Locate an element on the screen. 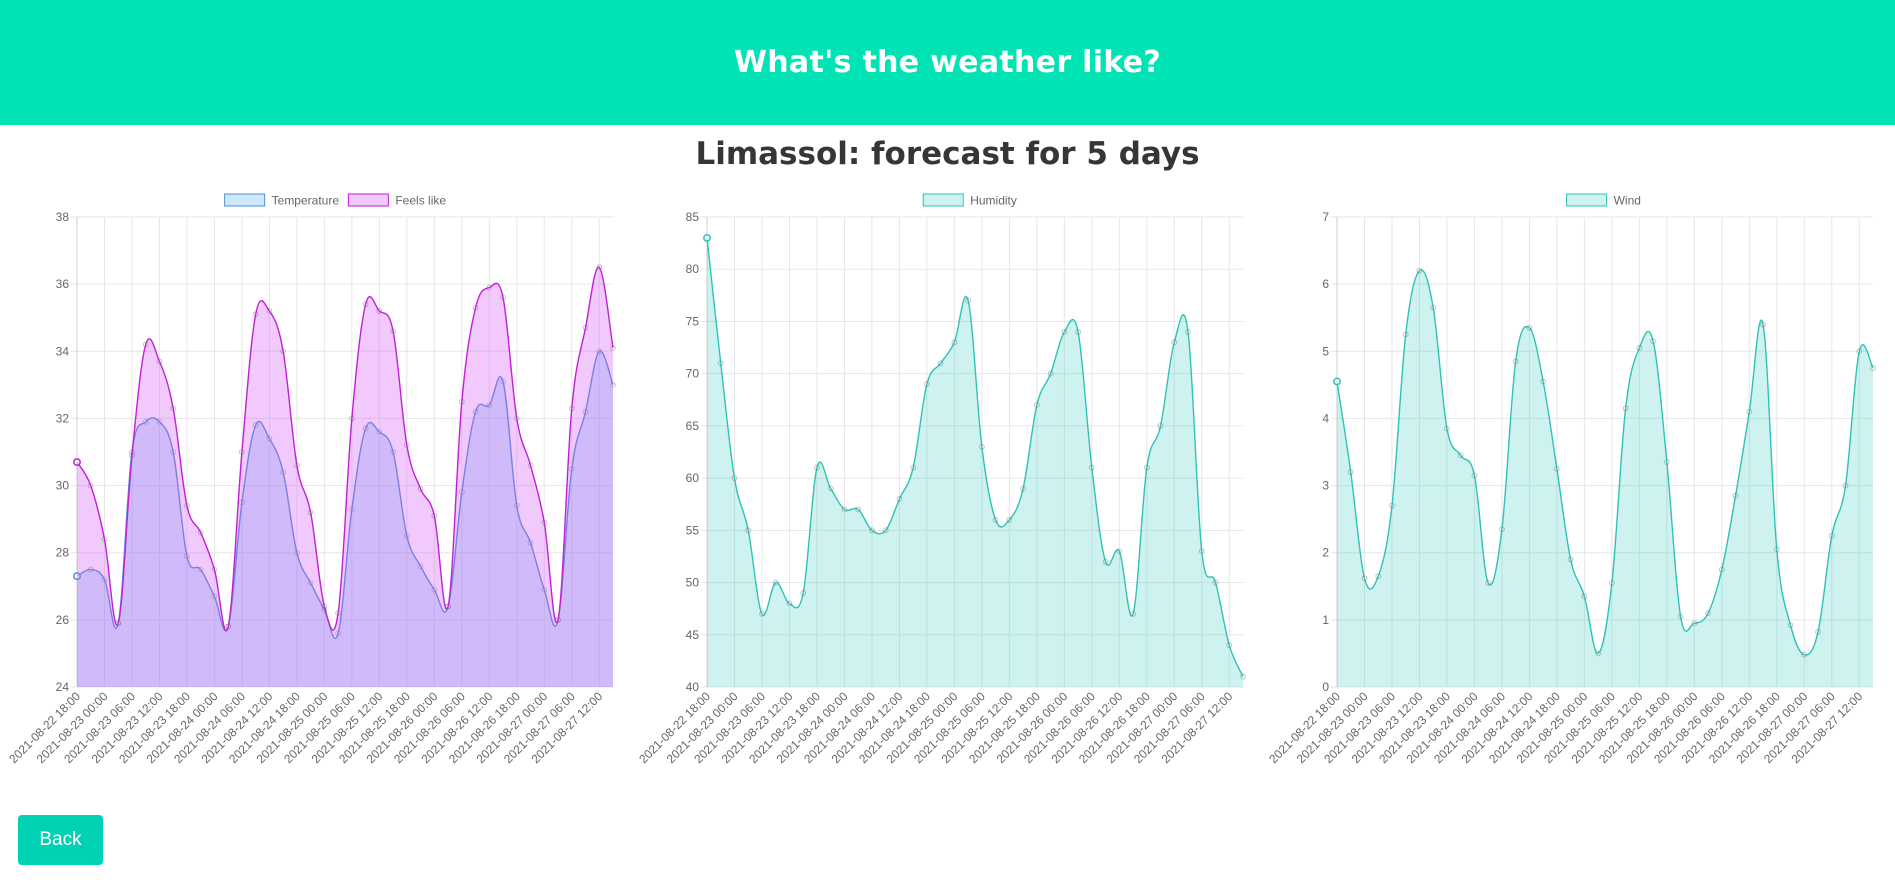 The image size is (1895, 884). legend-swatch-wind is located at coordinates (1587, 200).